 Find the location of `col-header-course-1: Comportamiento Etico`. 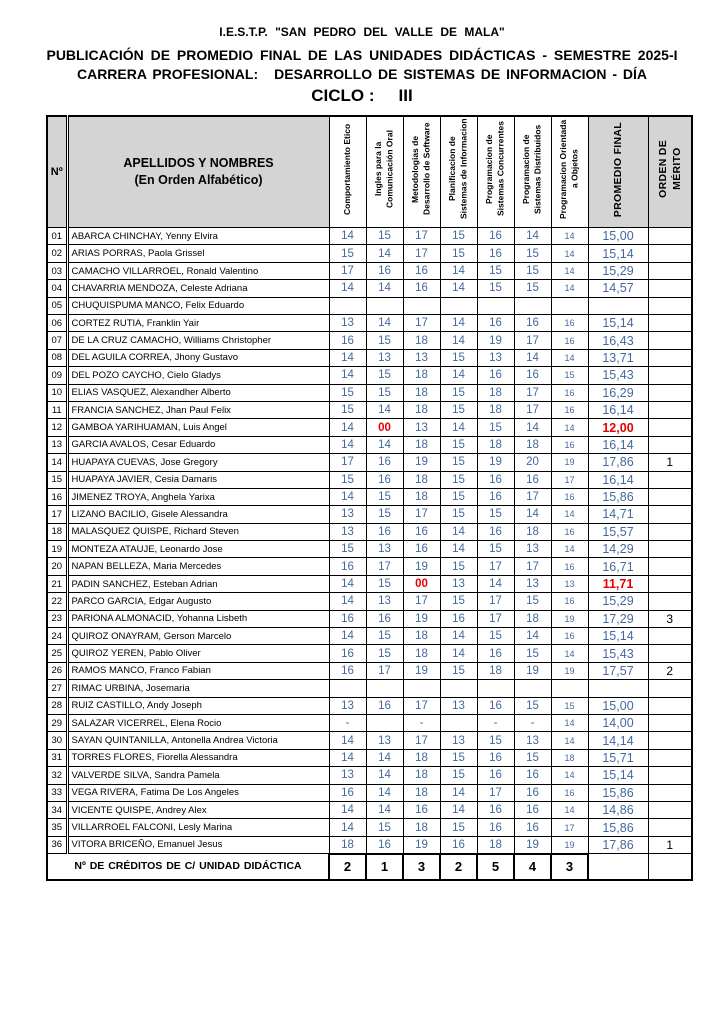

col-header-course-1: Comportamiento Etico is located at coordinates (347, 172).